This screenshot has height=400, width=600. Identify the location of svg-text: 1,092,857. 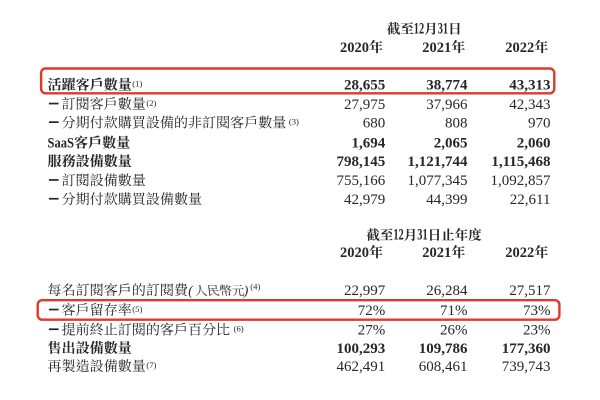
(521, 181).